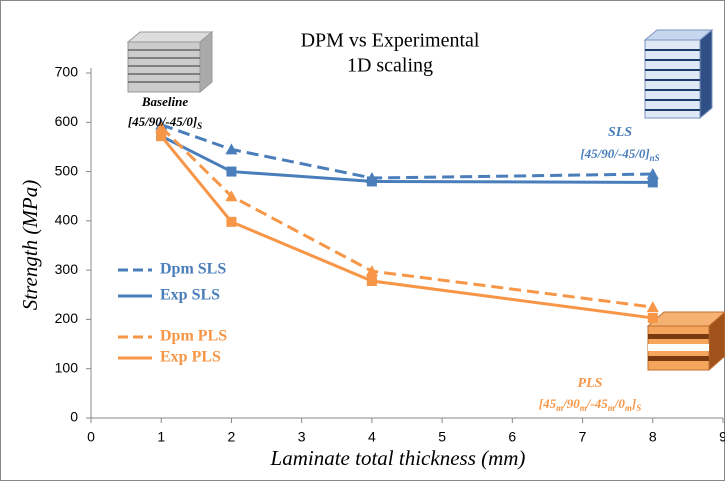 The image size is (725, 481). Describe the element at coordinates (390, 41) in the screenshot. I see `chart-title: DPM vs Experimental` at that location.